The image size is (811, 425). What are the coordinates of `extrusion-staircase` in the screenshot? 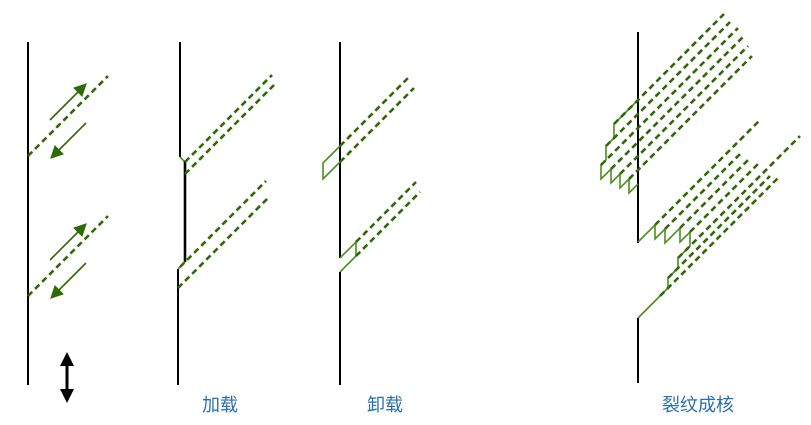 It's located at (619, 147).